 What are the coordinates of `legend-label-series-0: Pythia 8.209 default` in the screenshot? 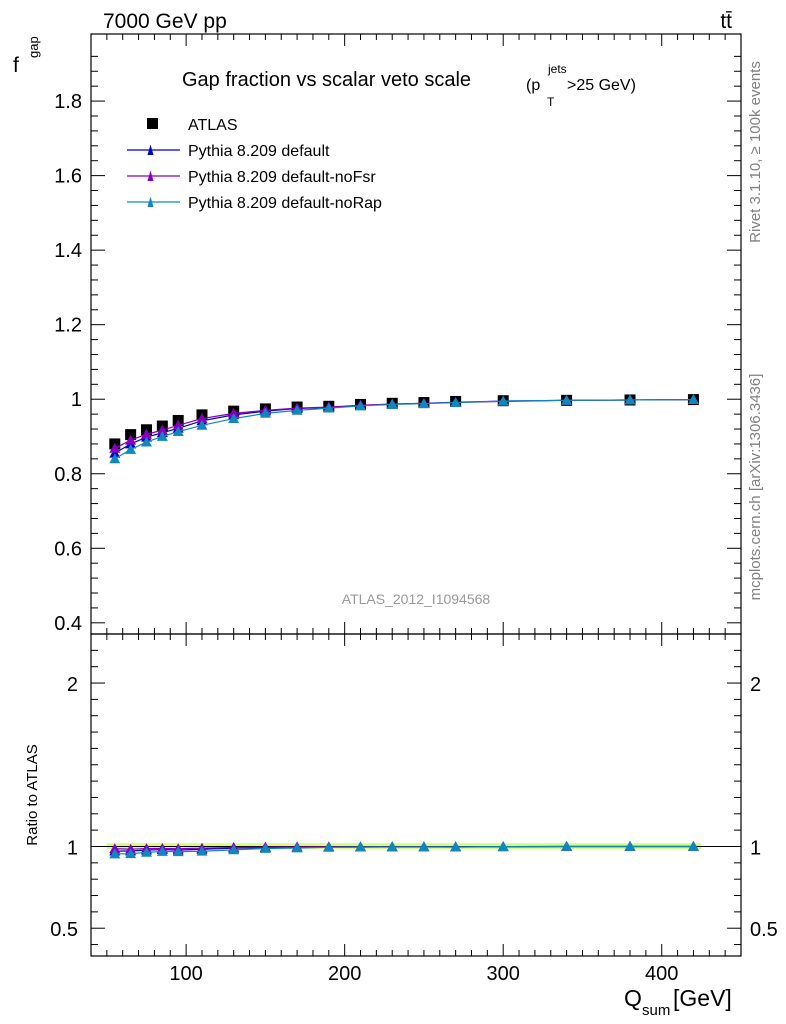 It's located at (259, 151).